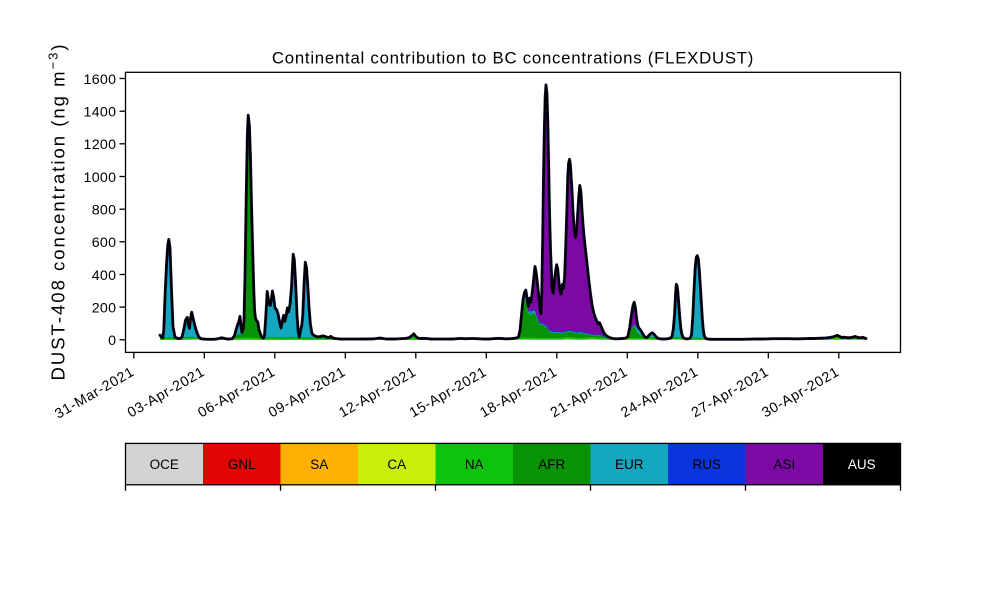 The image size is (1000, 605). What do you see at coordinates (112, 341) in the screenshot?
I see `svg-text: 0` at bounding box center [112, 341].